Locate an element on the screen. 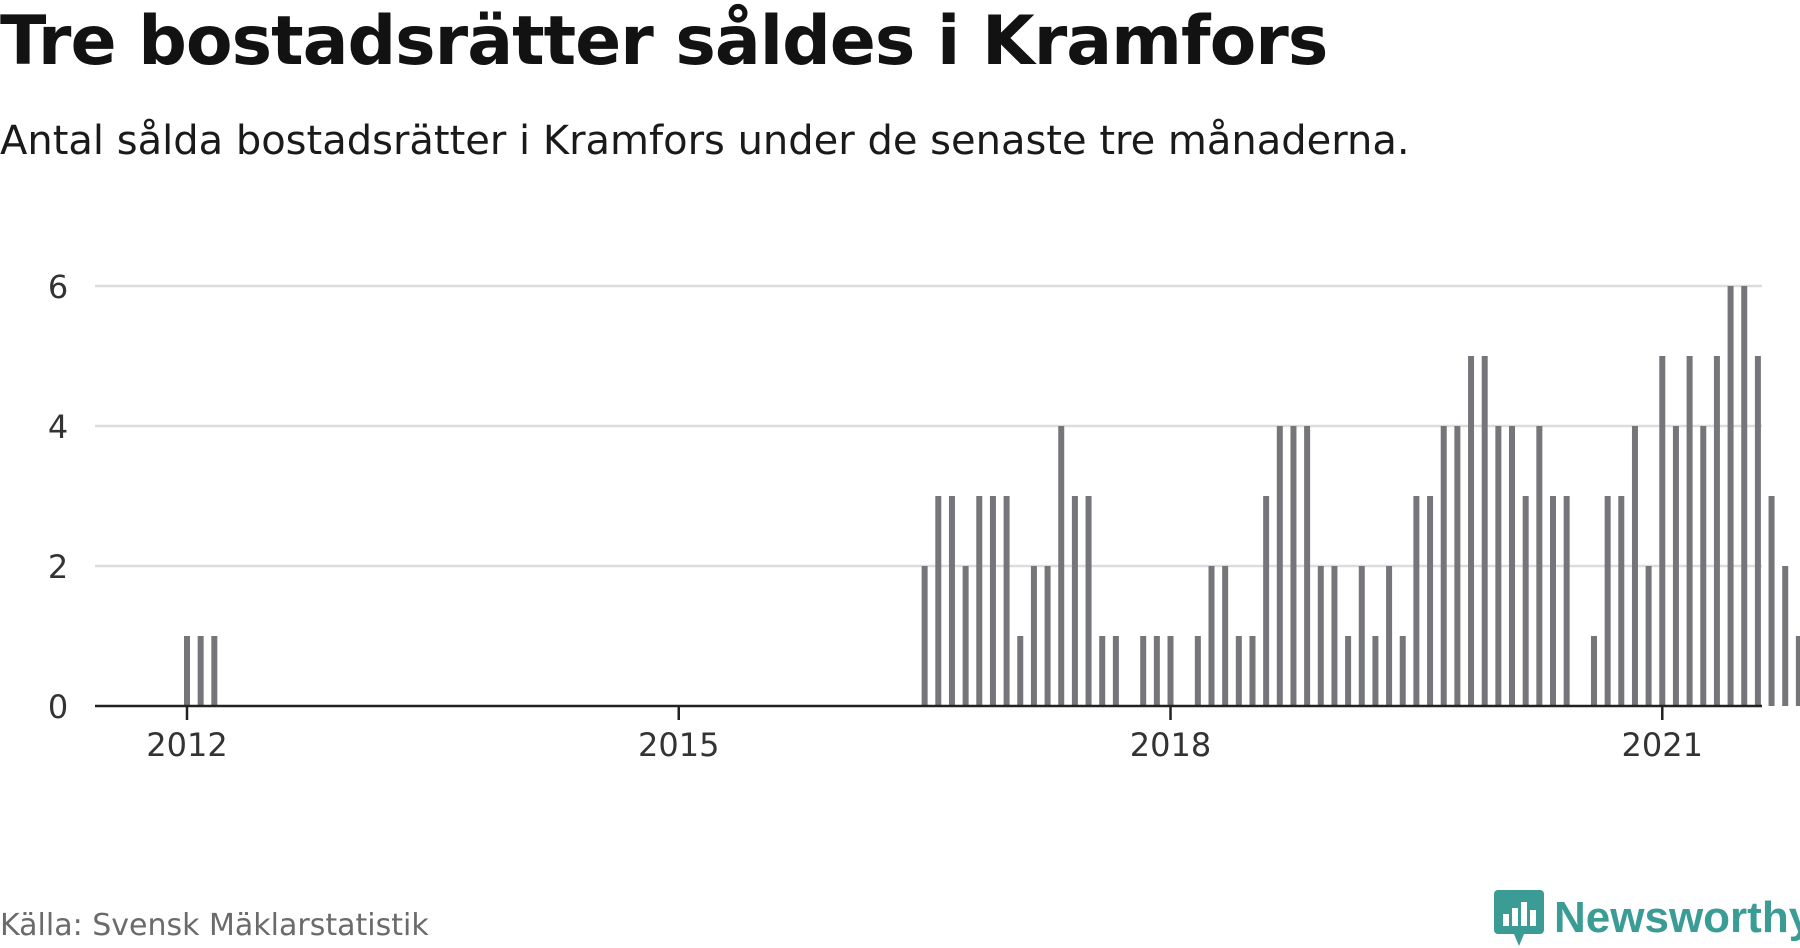  newsworthy-logo: Newsworthy is located at coordinates (1647, 918).